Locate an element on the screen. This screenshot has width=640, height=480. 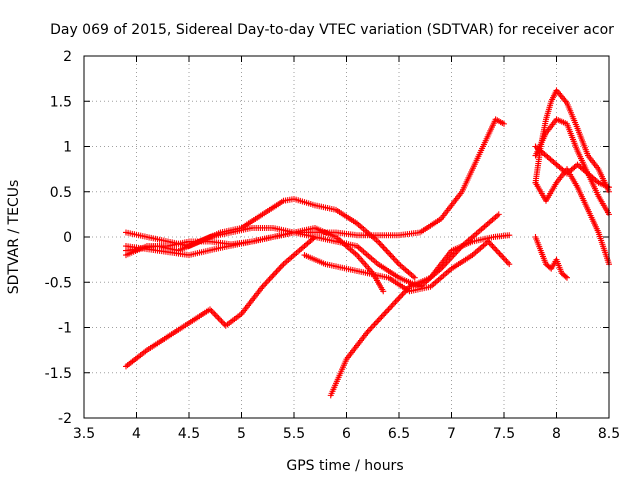
y-tick-label: 0 is located at coordinates (67, 238).